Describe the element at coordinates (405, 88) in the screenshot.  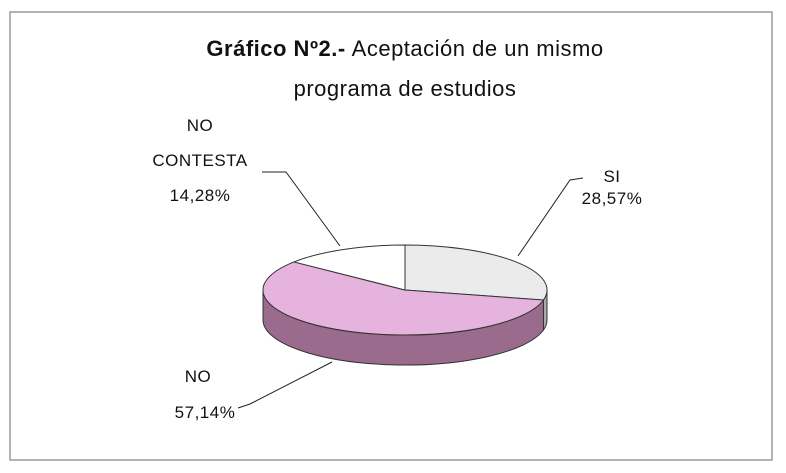
I see `title-line: programa de estudios` at that location.